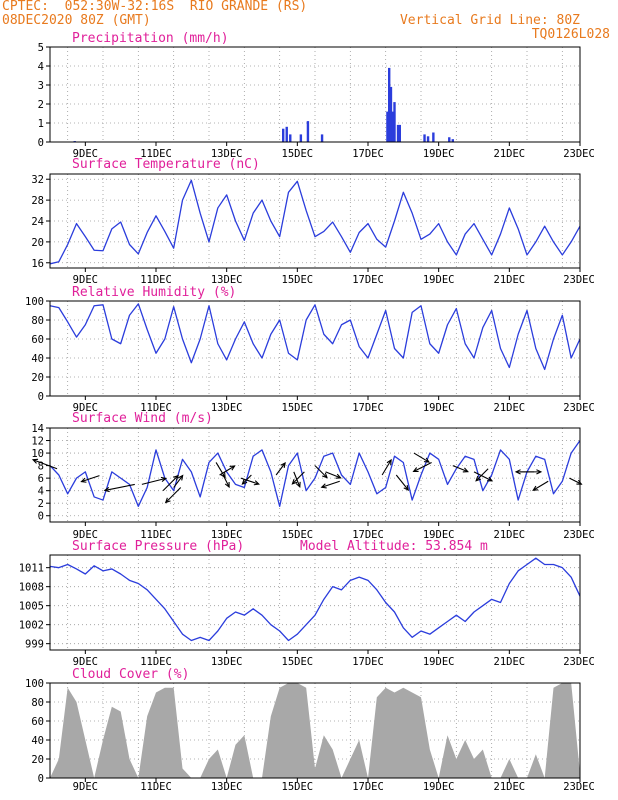  What do you see at coordinates (315, 337) in the screenshot?
I see `rh-series-line` at bounding box center [315, 337].